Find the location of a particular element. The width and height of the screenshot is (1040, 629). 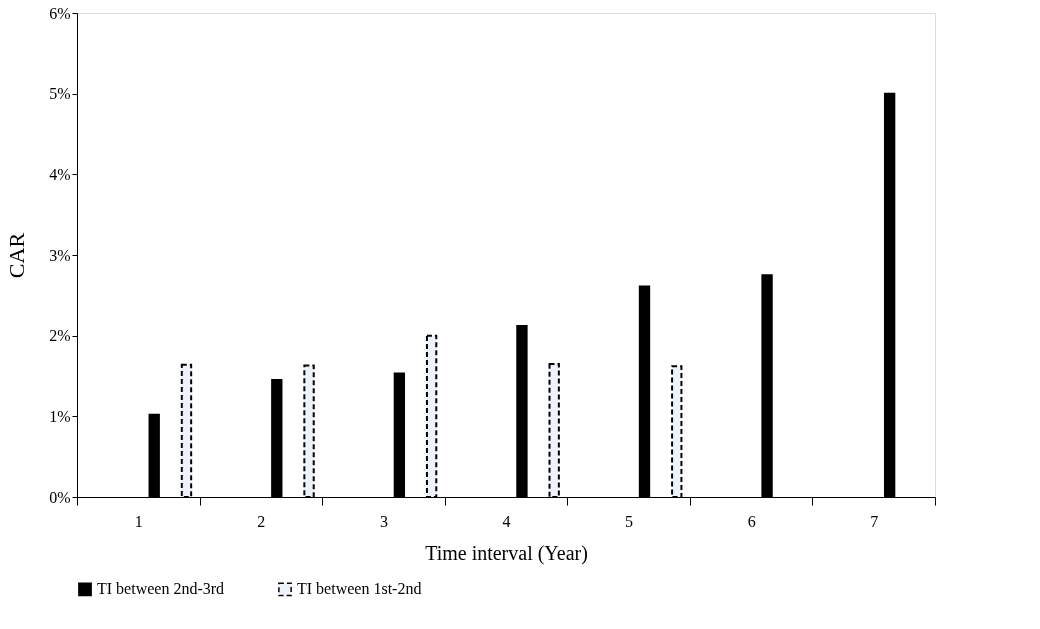

x-tick-label: 2 is located at coordinates (261, 521).